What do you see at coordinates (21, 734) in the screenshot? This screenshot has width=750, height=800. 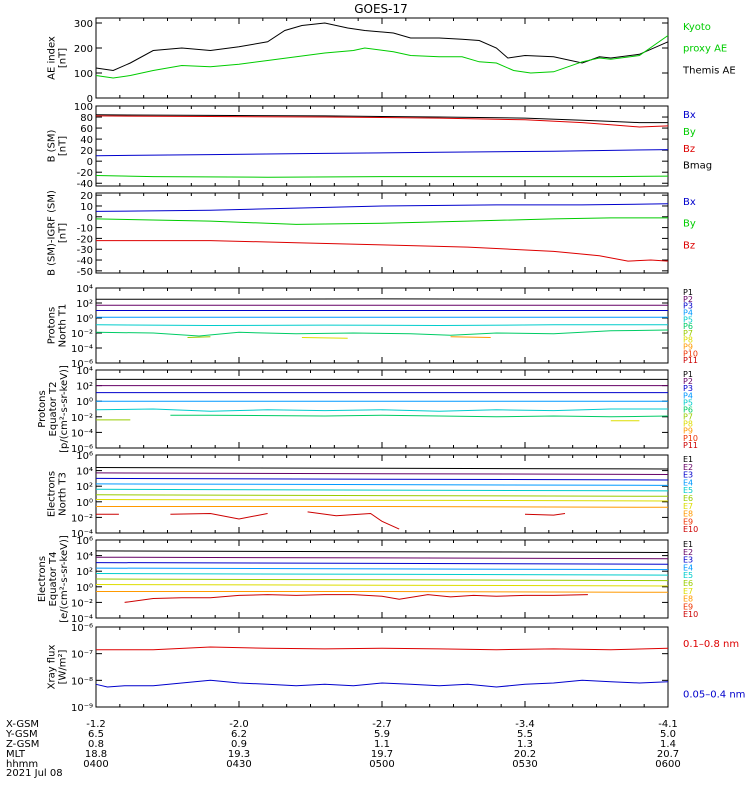 I see `orbit-row-label: Y-GSM` at bounding box center [21, 734].